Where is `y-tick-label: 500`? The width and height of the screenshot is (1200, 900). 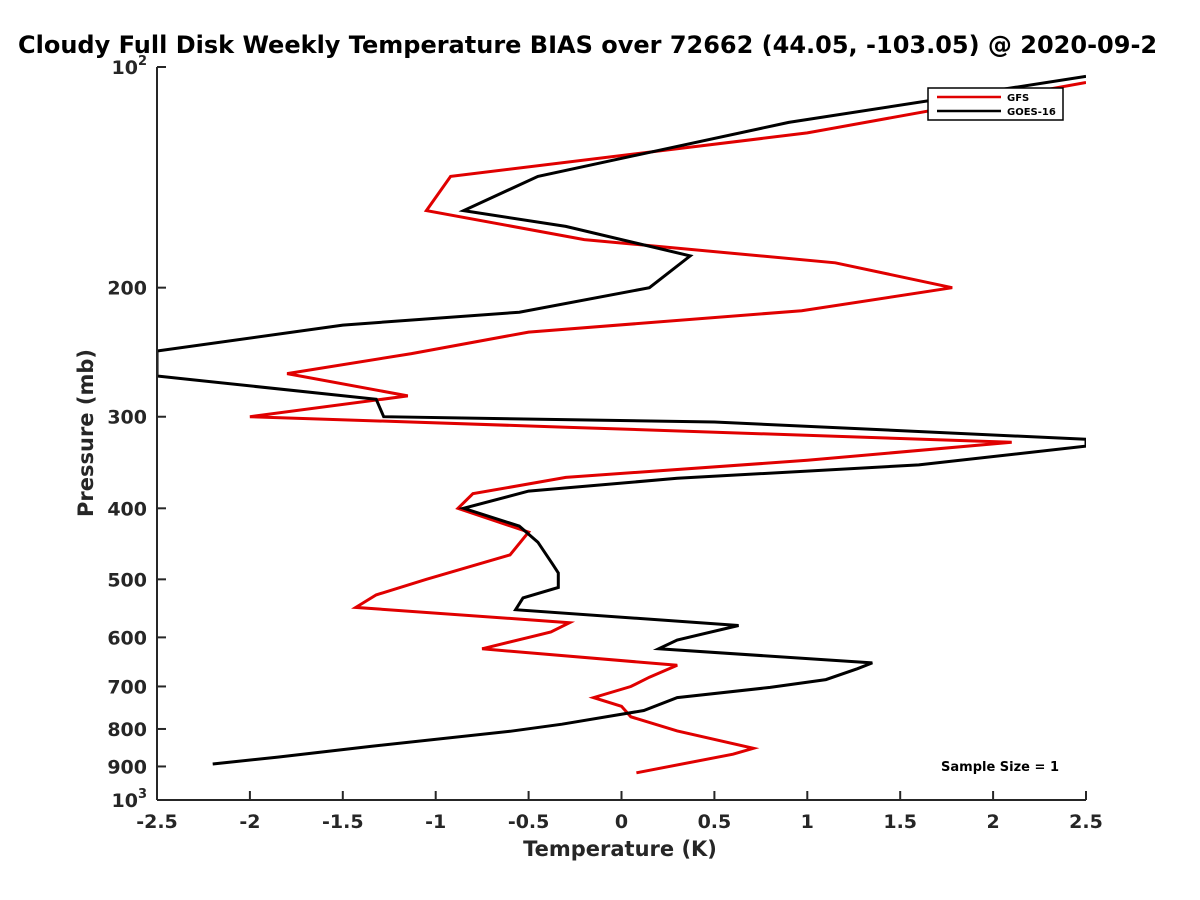
y-tick-label: 500 is located at coordinates (127, 580).